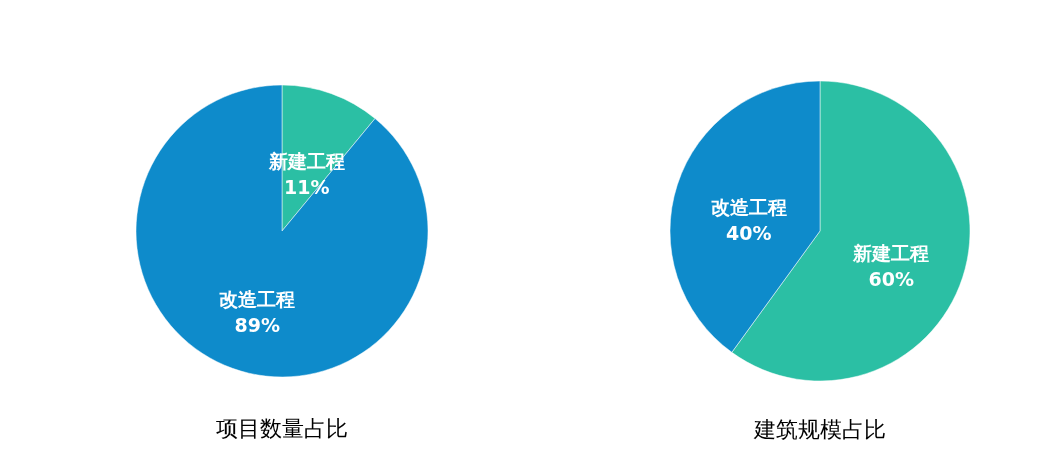  Describe the element at coordinates (257, 324) in the screenshot. I see `data-label: 89%` at that location.